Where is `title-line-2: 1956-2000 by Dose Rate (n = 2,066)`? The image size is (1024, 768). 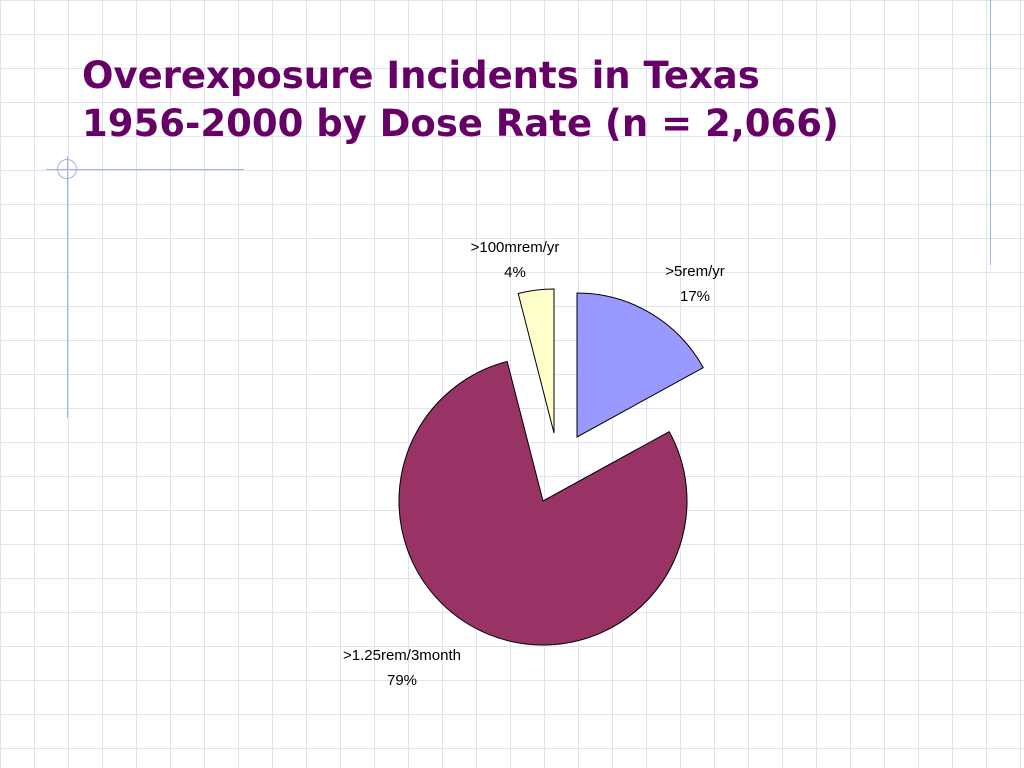 title-line-2: 1956-2000 by Dose Rate (n = 2,066) is located at coordinates (460, 123).